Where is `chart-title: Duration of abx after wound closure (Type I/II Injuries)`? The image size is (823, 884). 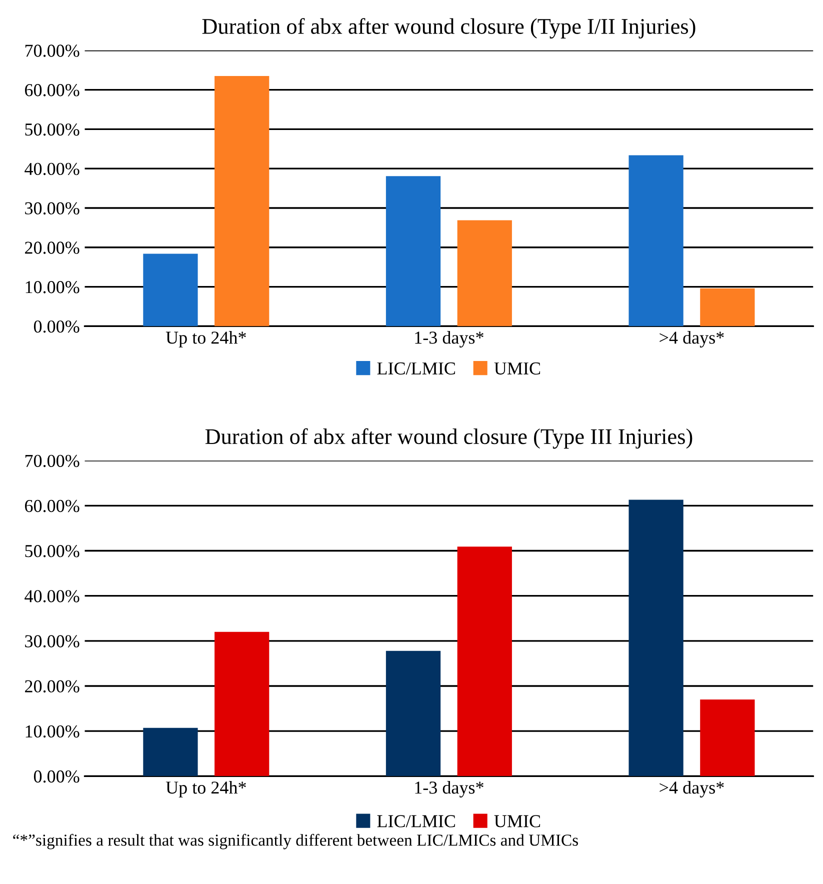 chart-title: Duration of abx after wound closure (Type I/II Injuries) is located at coordinates (449, 28).